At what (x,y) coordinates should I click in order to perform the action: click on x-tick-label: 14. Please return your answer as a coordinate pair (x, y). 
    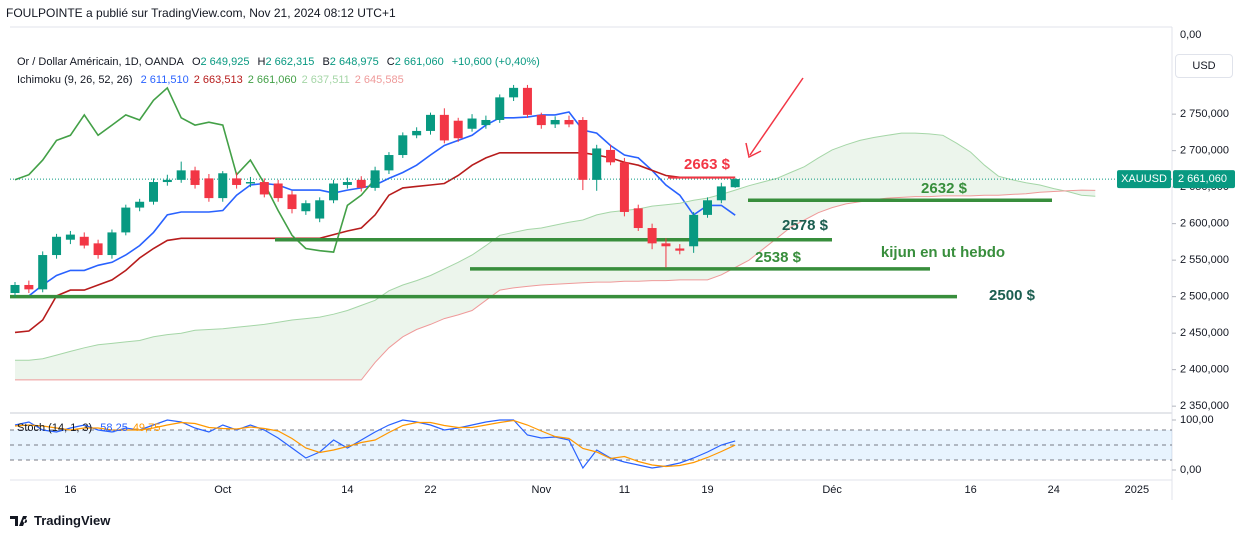
    Looking at the image, I should click on (347, 490).